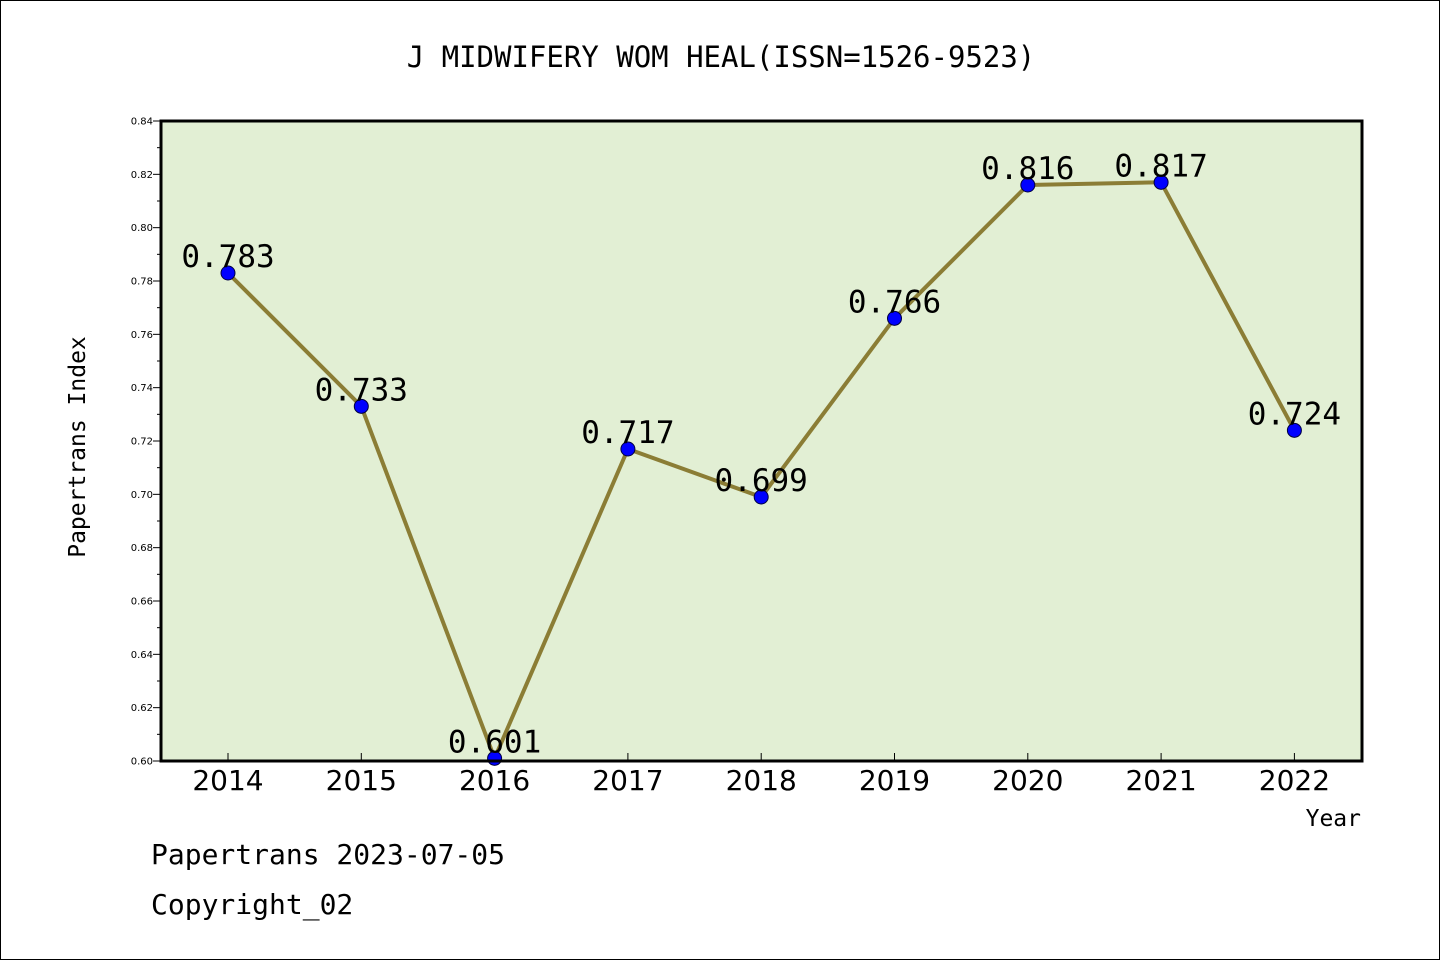 This screenshot has width=1440, height=961. Describe the element at coordinates (361, 390) in the screenshot. I see `data-label: 0.733` at that location.